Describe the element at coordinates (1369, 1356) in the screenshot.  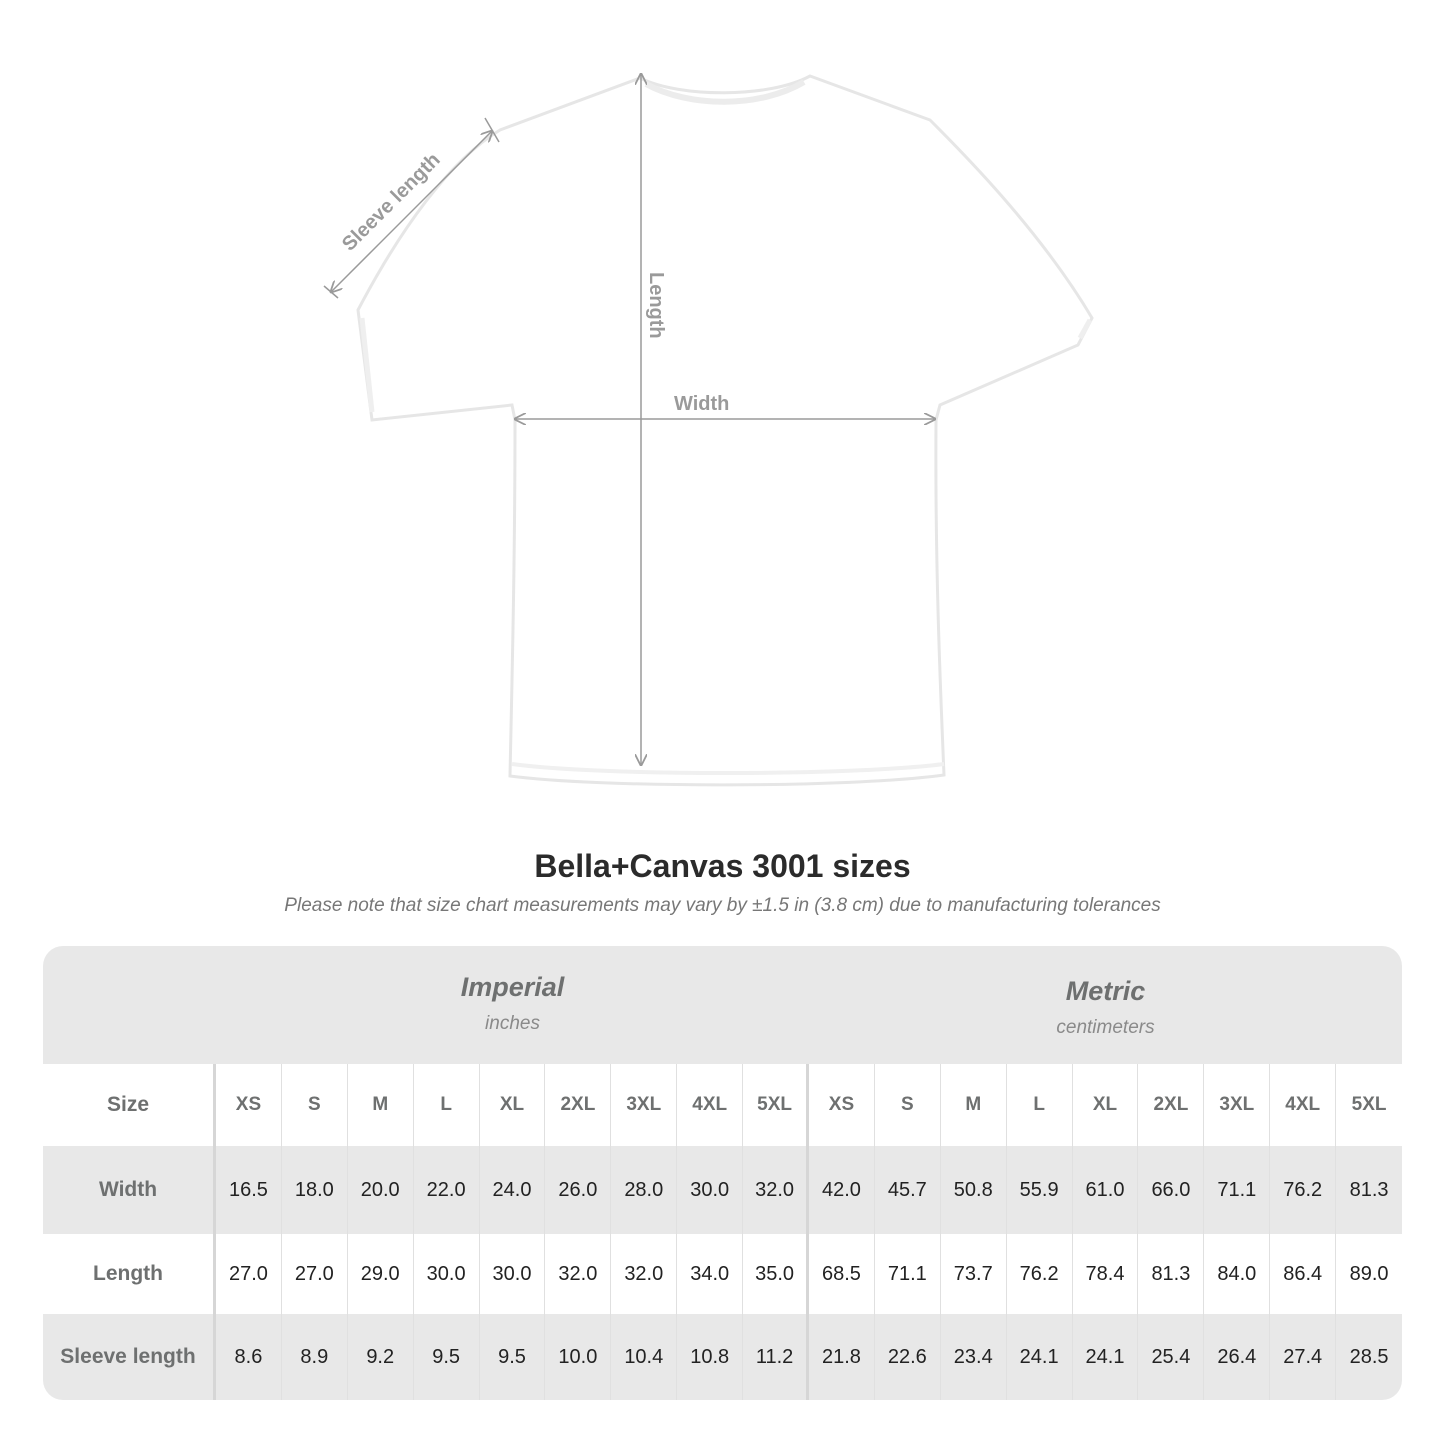
I see `value-cell: 28.5` at that location.